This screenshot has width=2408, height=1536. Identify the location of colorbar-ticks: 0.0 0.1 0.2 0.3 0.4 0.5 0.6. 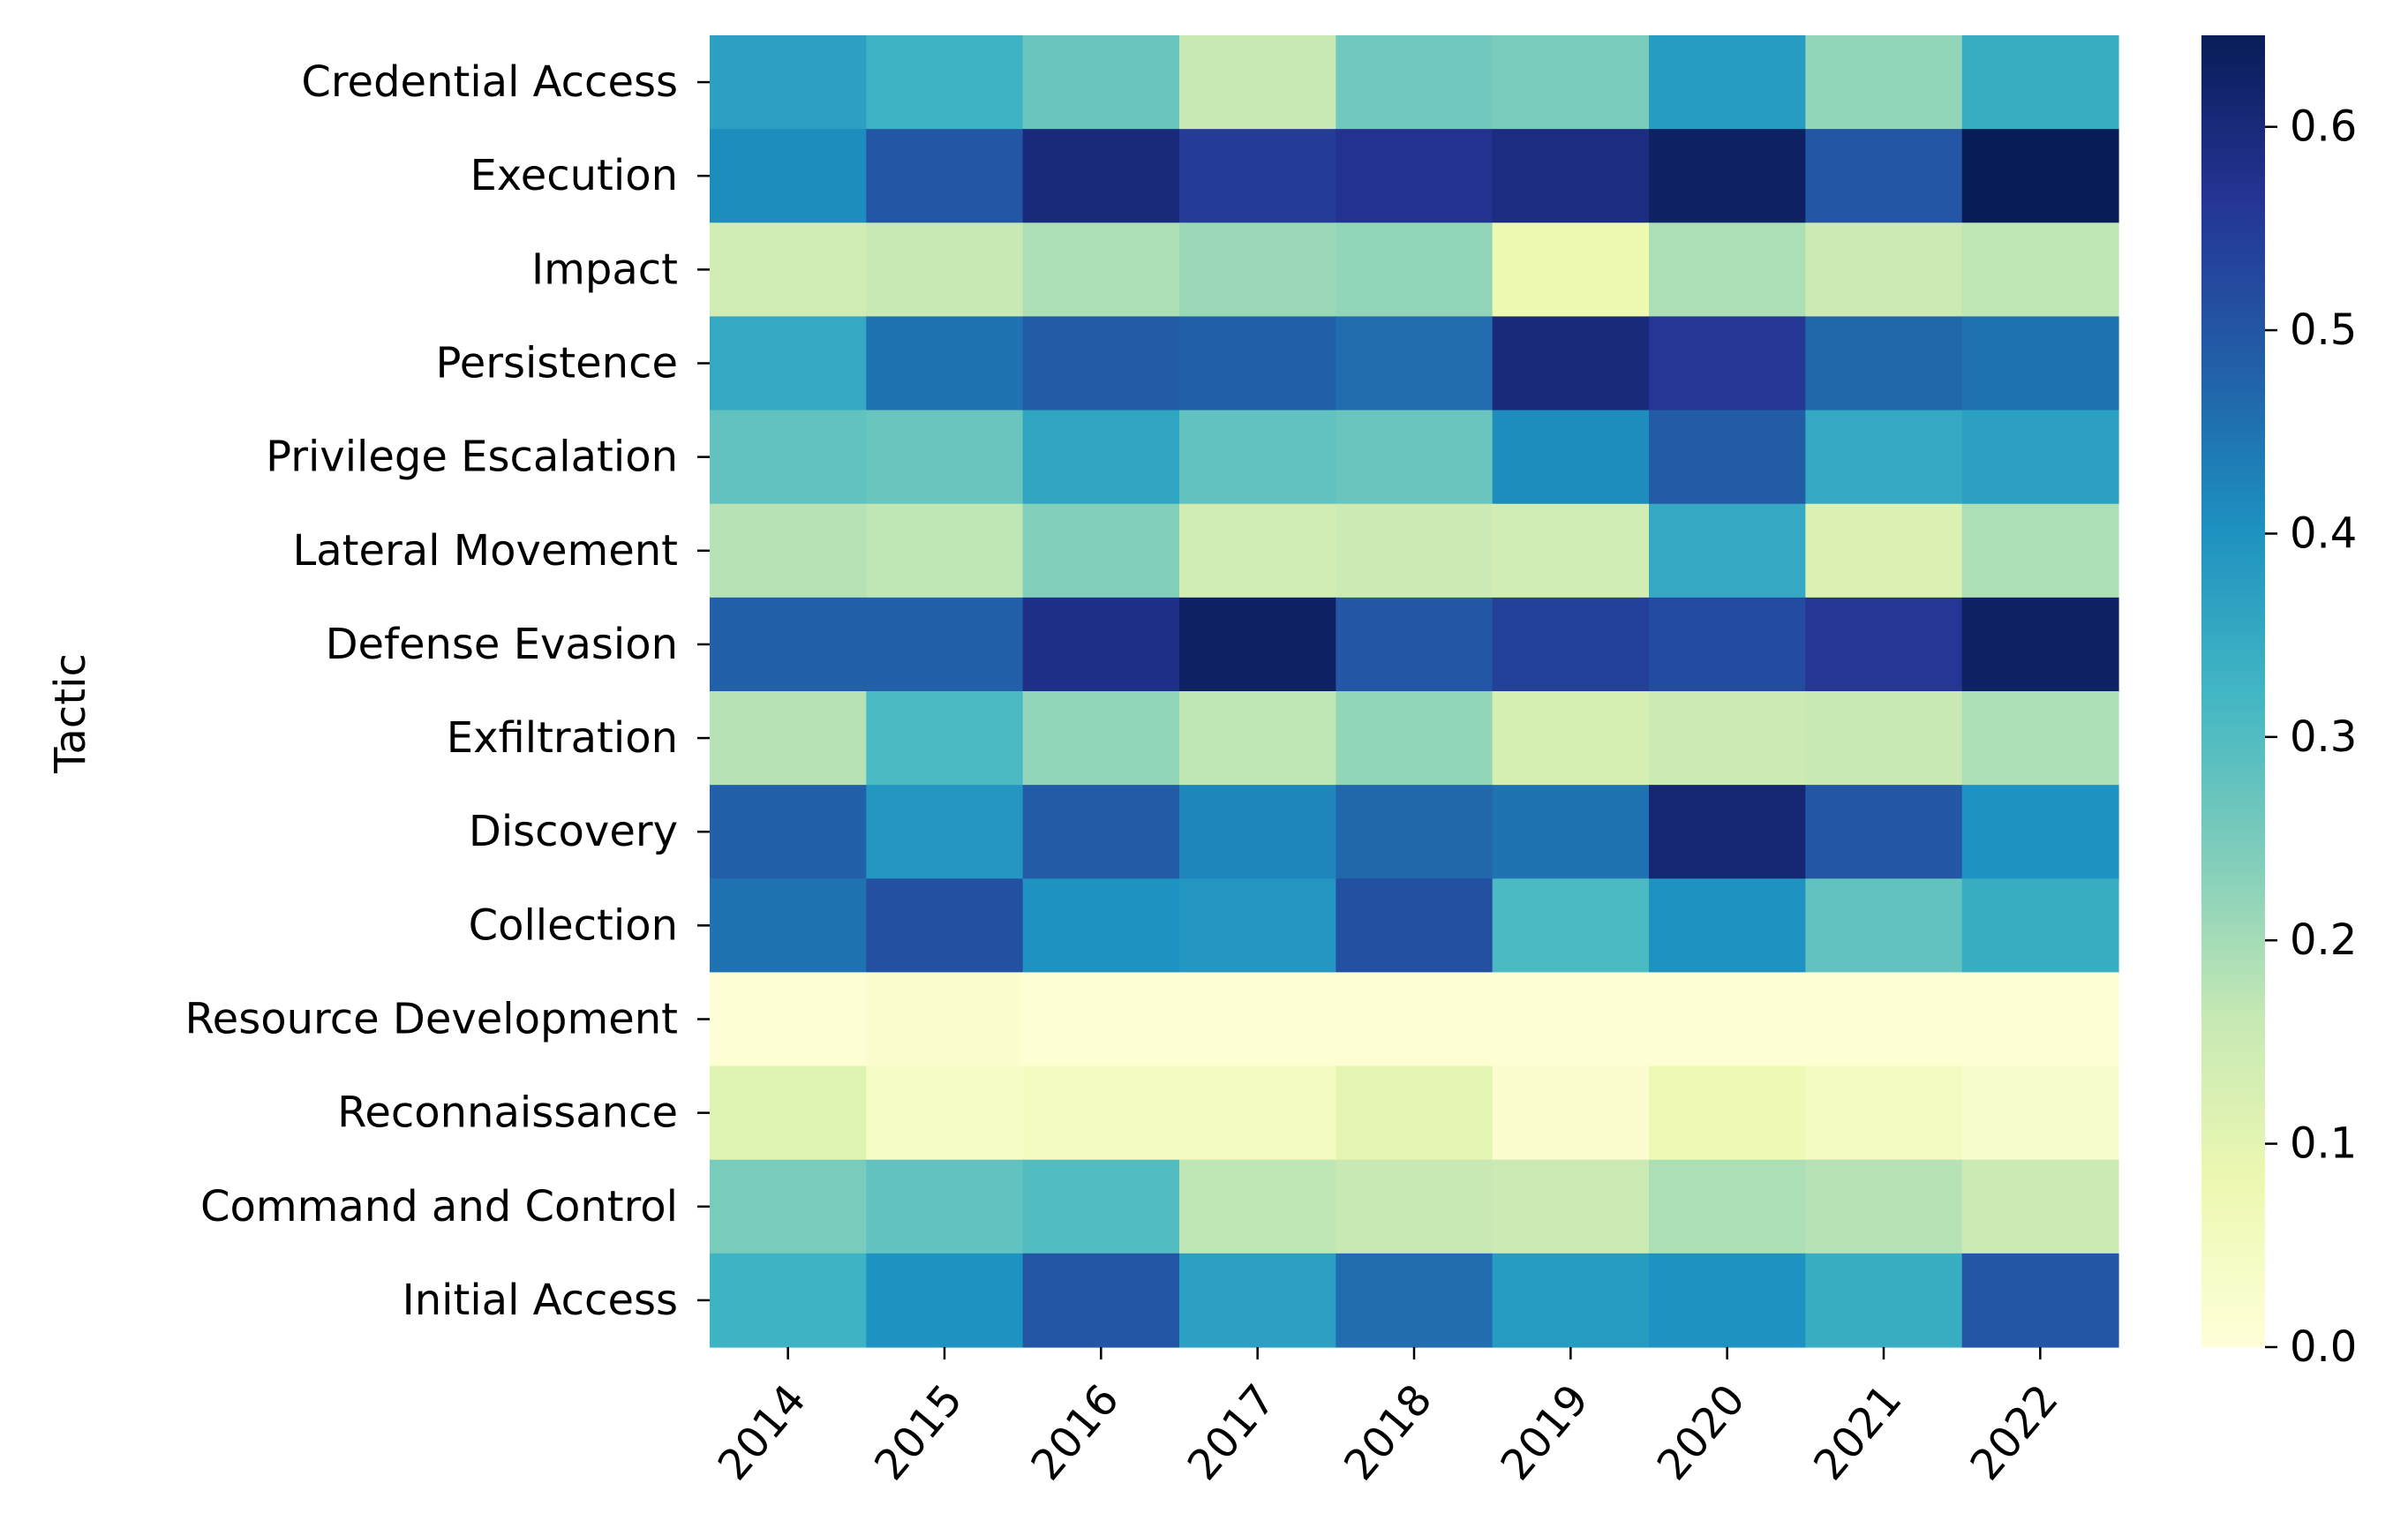
(2311, 737).